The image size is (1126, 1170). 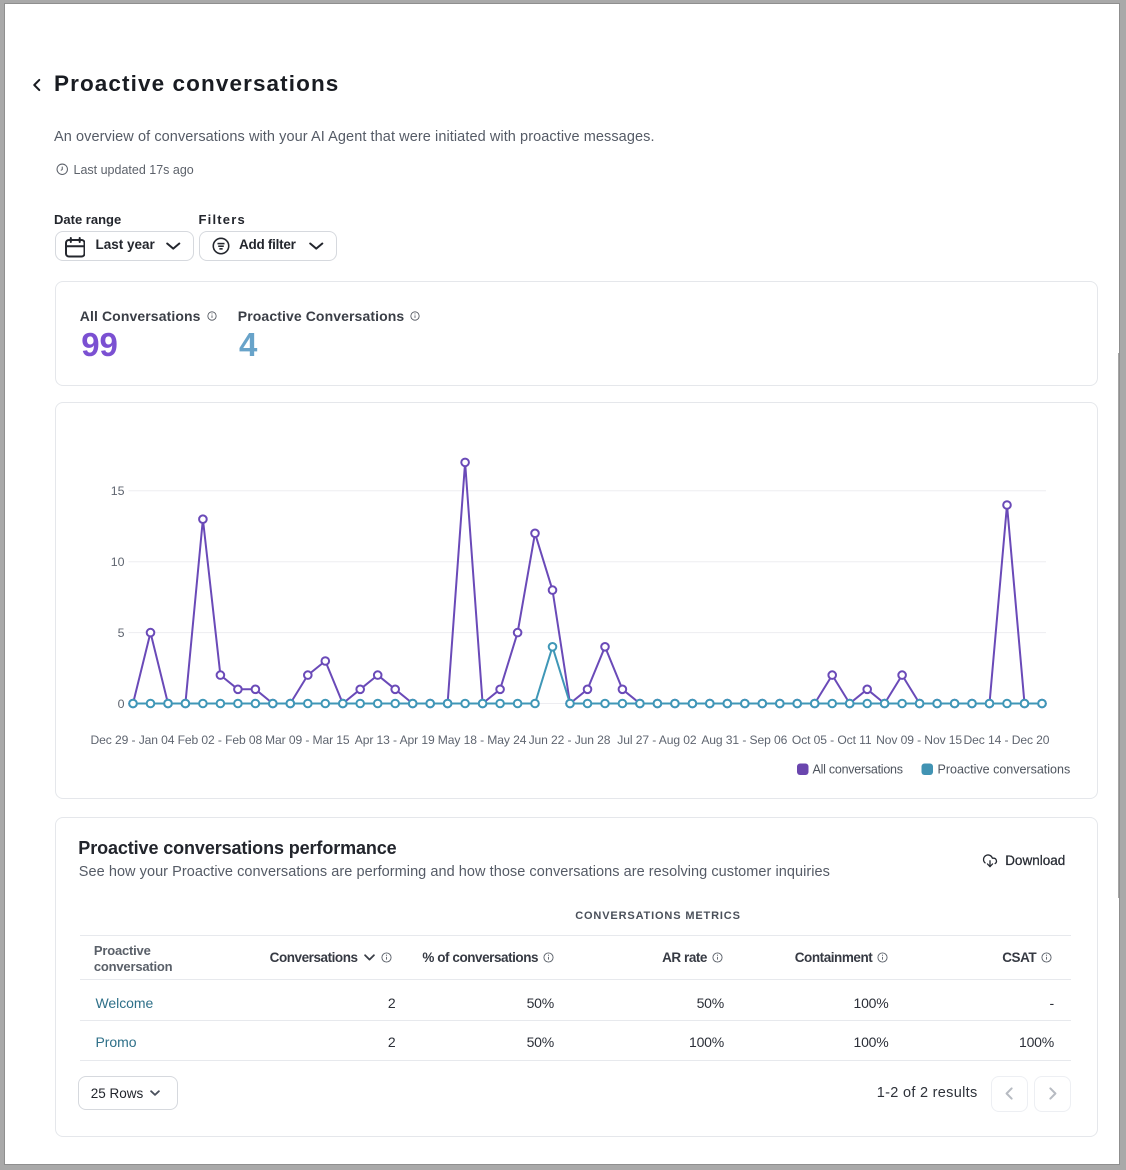 I want to click on svg-text: Oct 05 - Oct 11, so click(x=831, y=739).